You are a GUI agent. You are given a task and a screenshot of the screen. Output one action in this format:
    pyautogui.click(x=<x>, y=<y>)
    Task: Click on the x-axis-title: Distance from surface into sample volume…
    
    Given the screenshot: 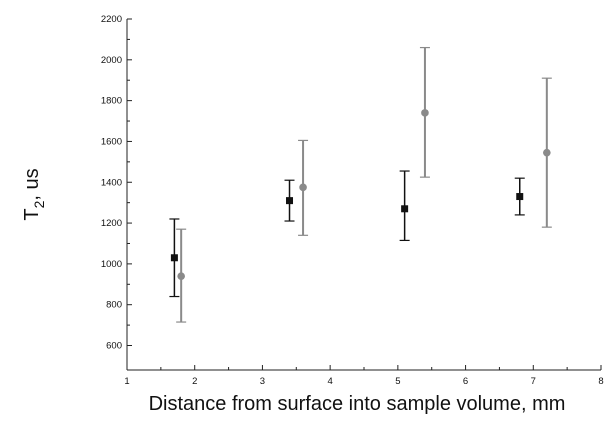 What is the action you would take?
    pyautogui.click(x=357, y=404)
    